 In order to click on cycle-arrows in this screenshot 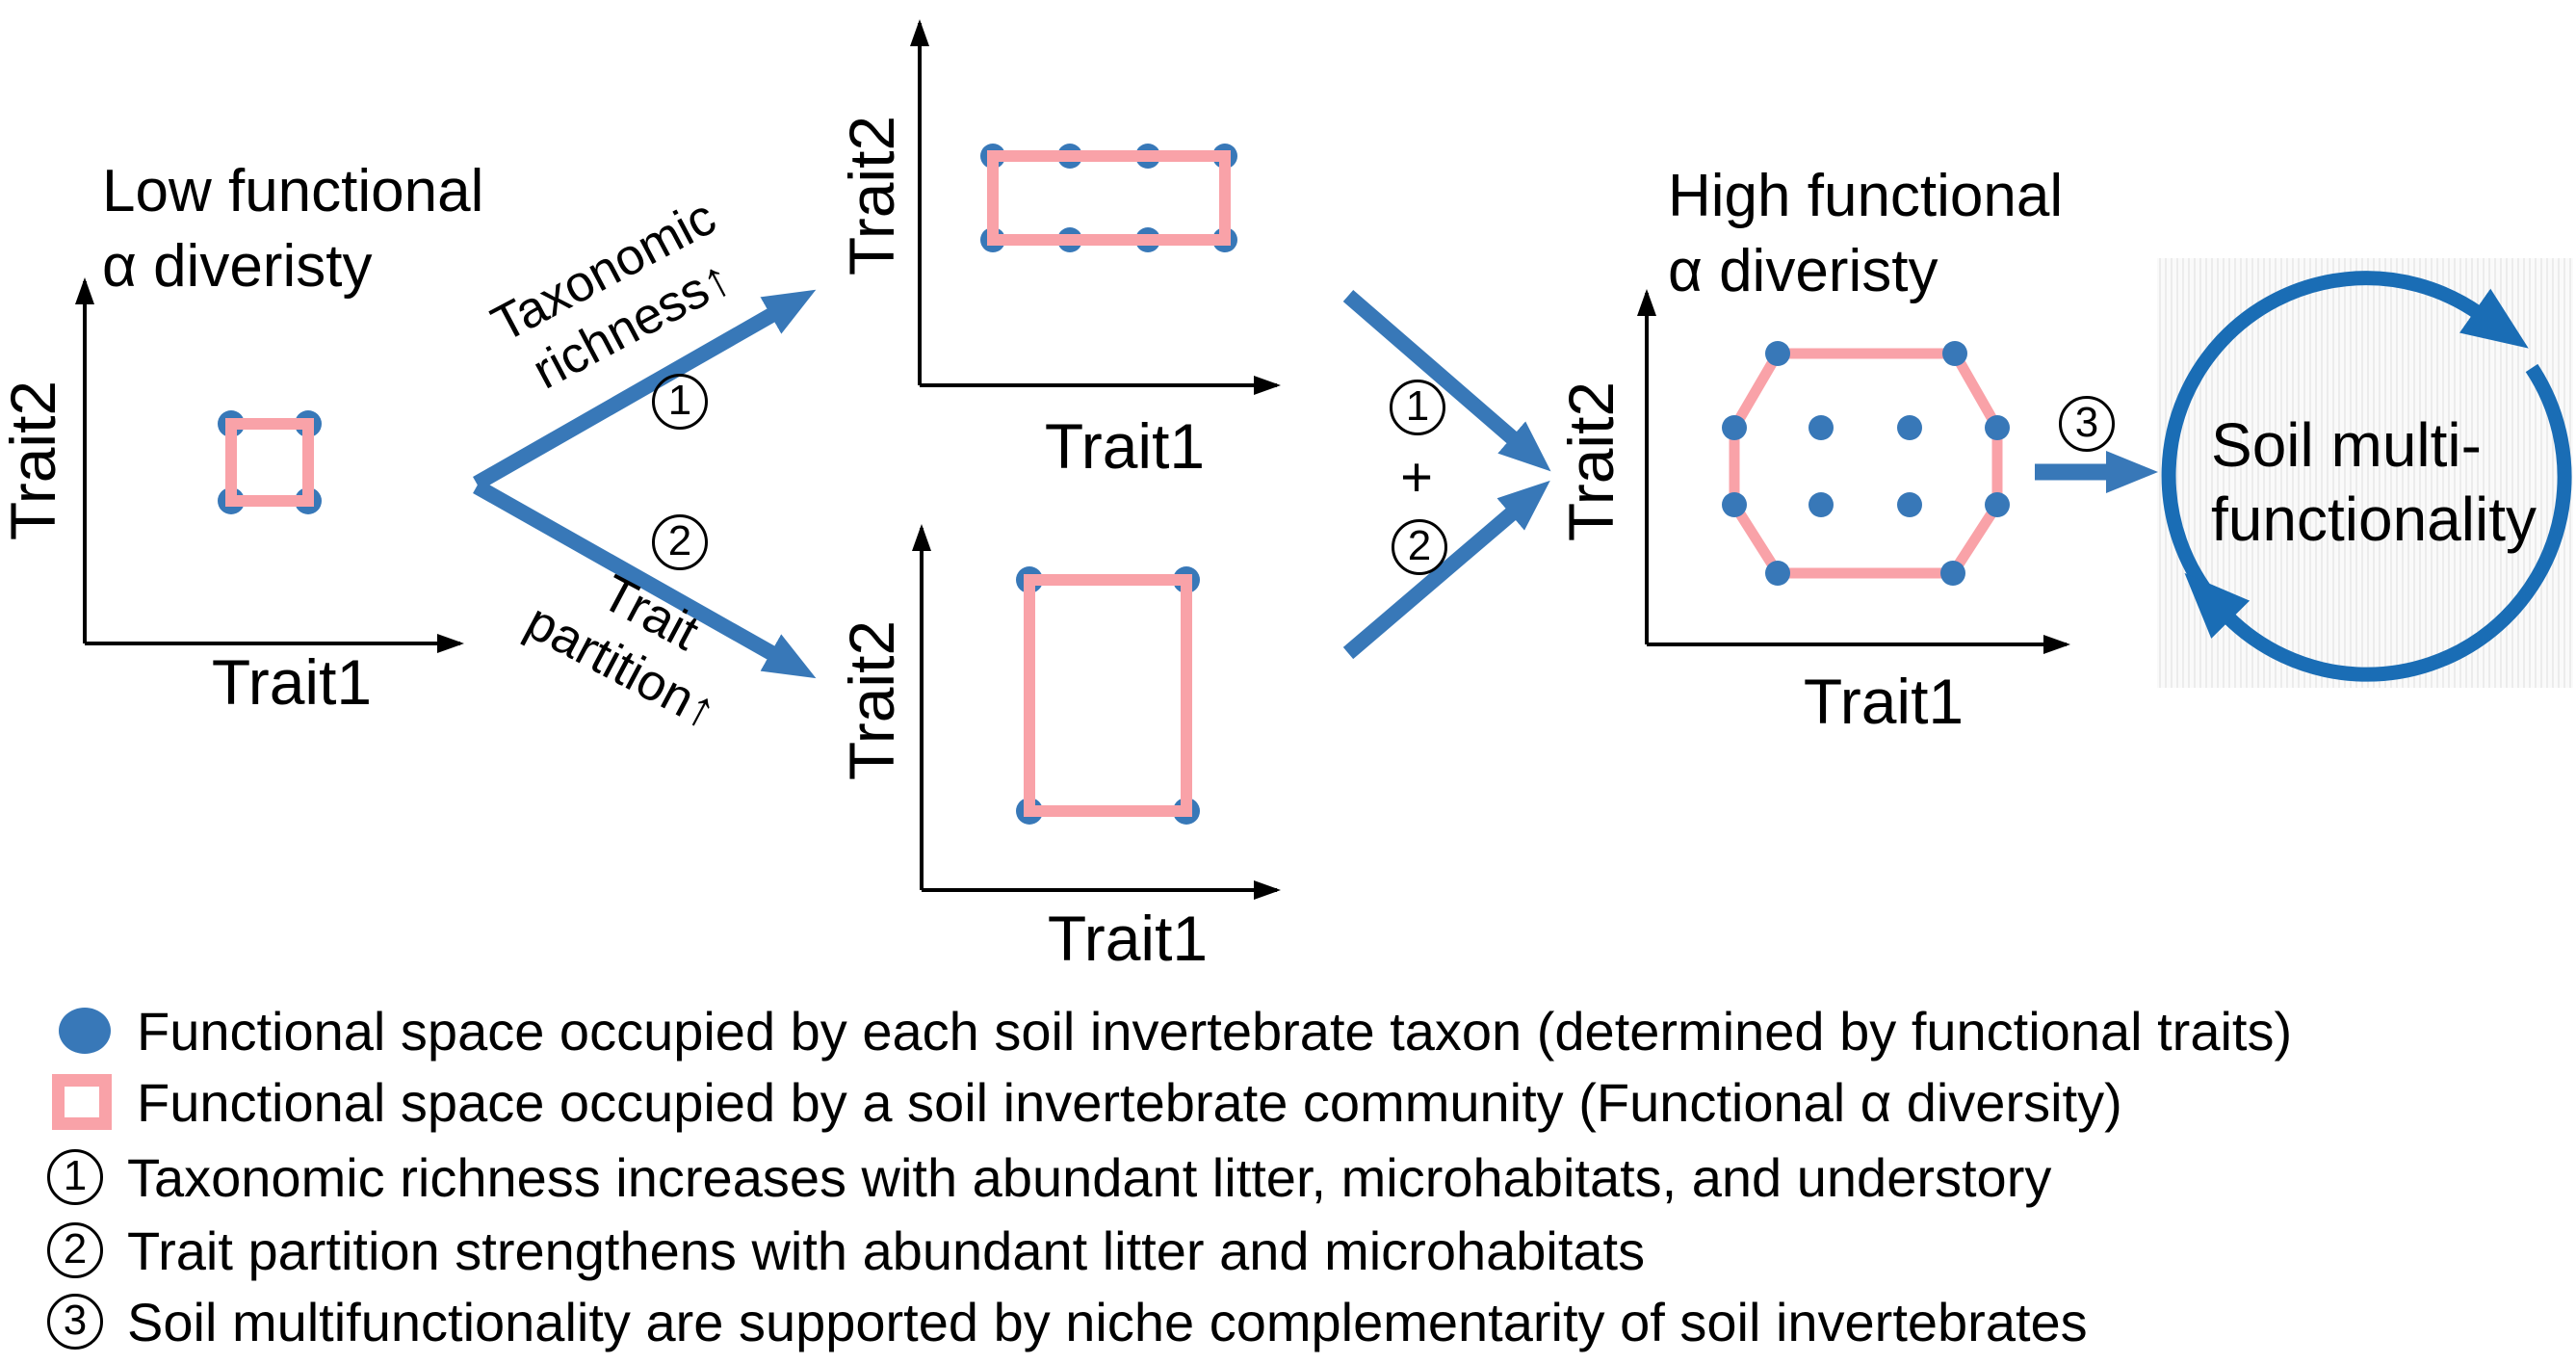, I will do `click(2366, 476)`.